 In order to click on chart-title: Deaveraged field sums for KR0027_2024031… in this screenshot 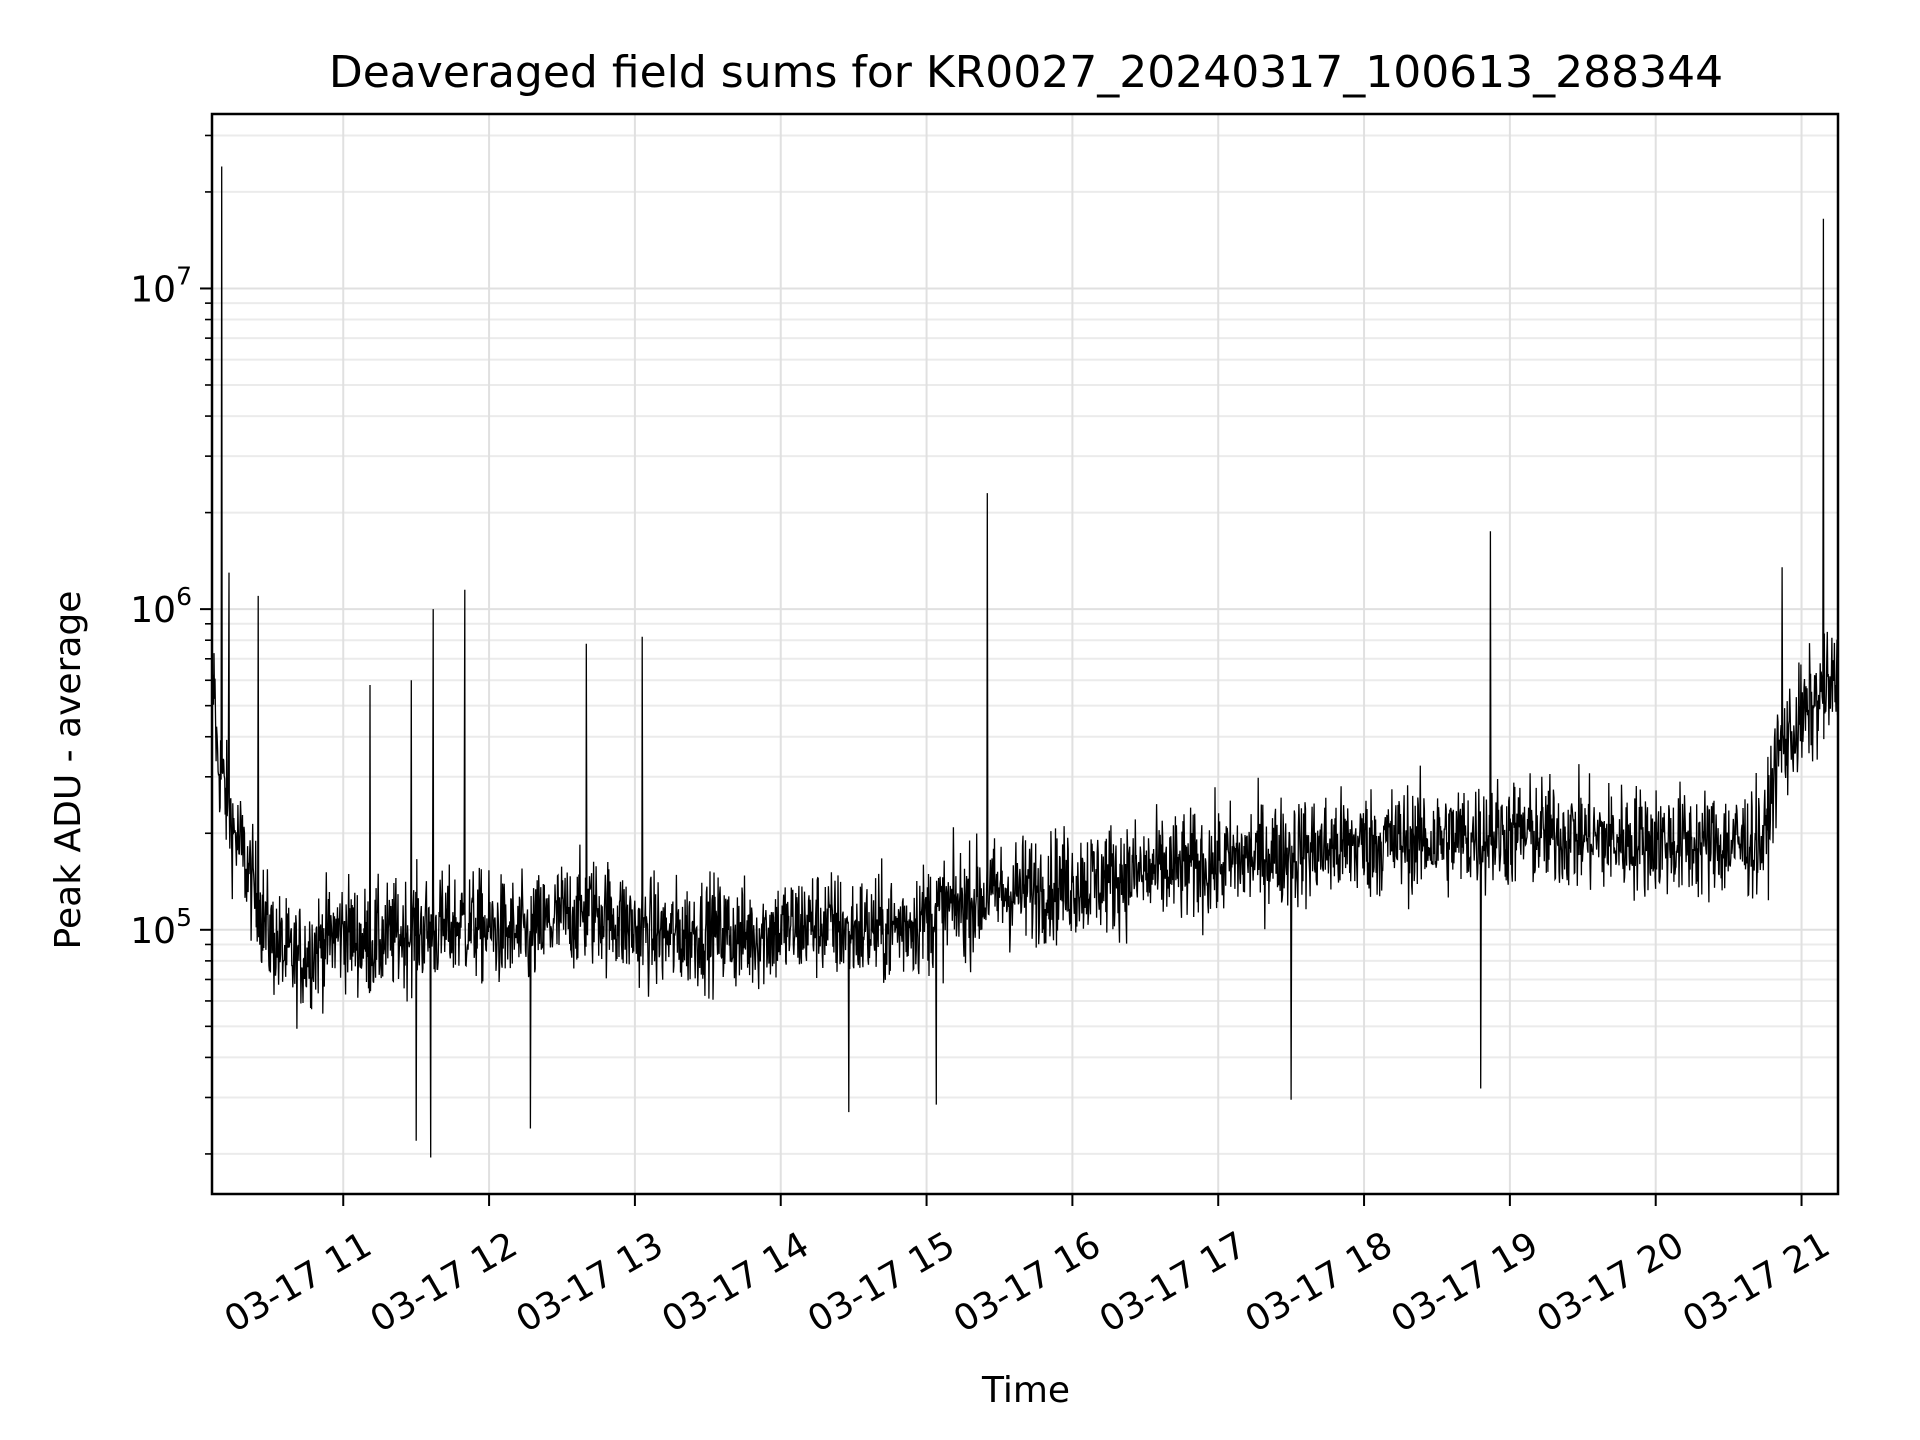, I will do `click(1026, 72)`.